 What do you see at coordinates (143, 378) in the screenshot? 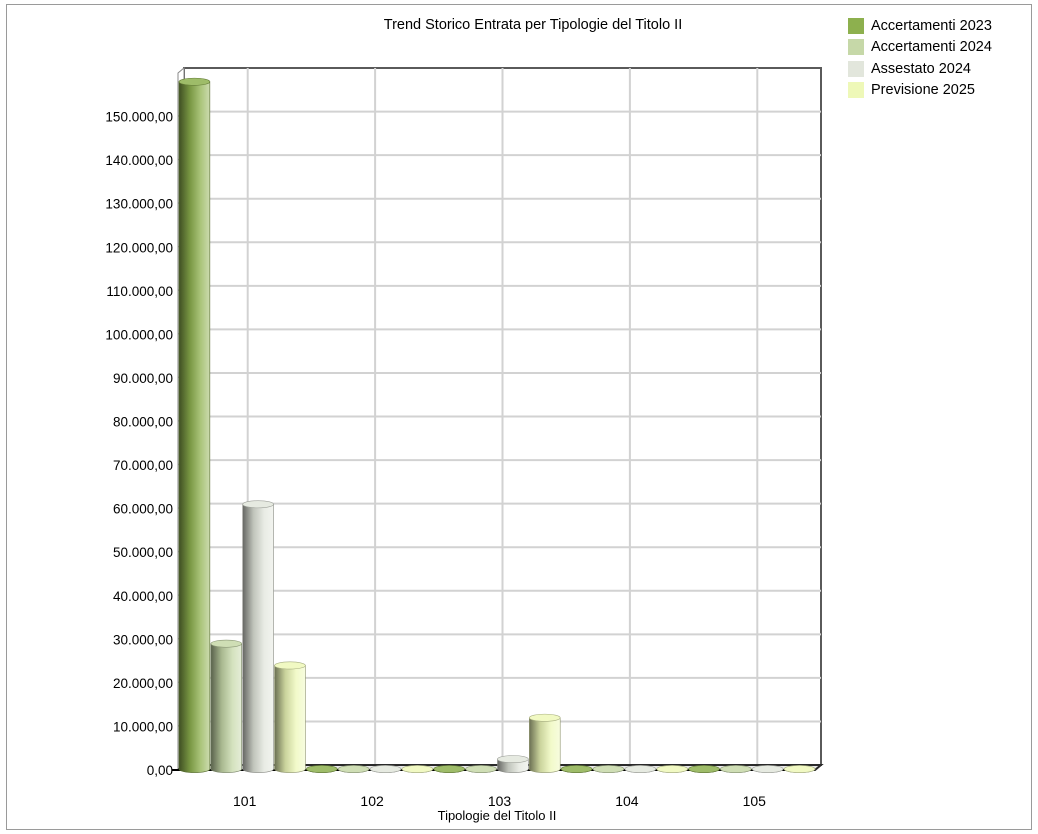
I see `y-tick-label: 90.000,00` at bounding box center [143, 378].